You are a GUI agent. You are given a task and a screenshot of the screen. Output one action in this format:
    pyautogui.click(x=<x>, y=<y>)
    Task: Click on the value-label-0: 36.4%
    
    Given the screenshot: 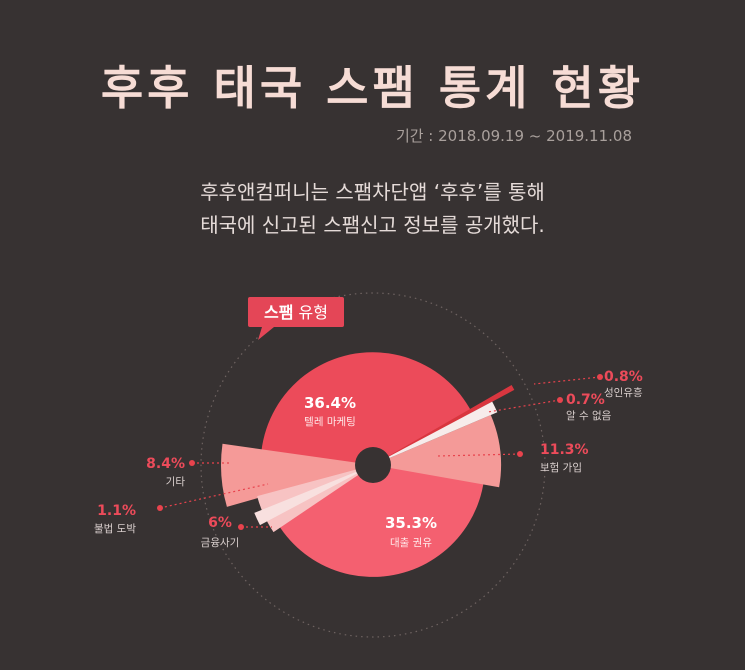 What is the action you would take?
    pyautogui.click(x=330, y=403)
    